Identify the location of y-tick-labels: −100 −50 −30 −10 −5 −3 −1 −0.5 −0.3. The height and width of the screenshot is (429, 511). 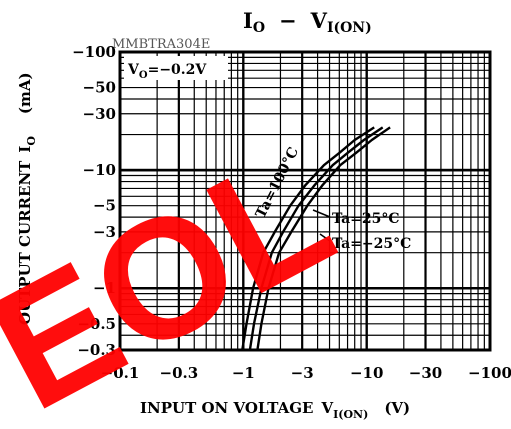
(94, 201).